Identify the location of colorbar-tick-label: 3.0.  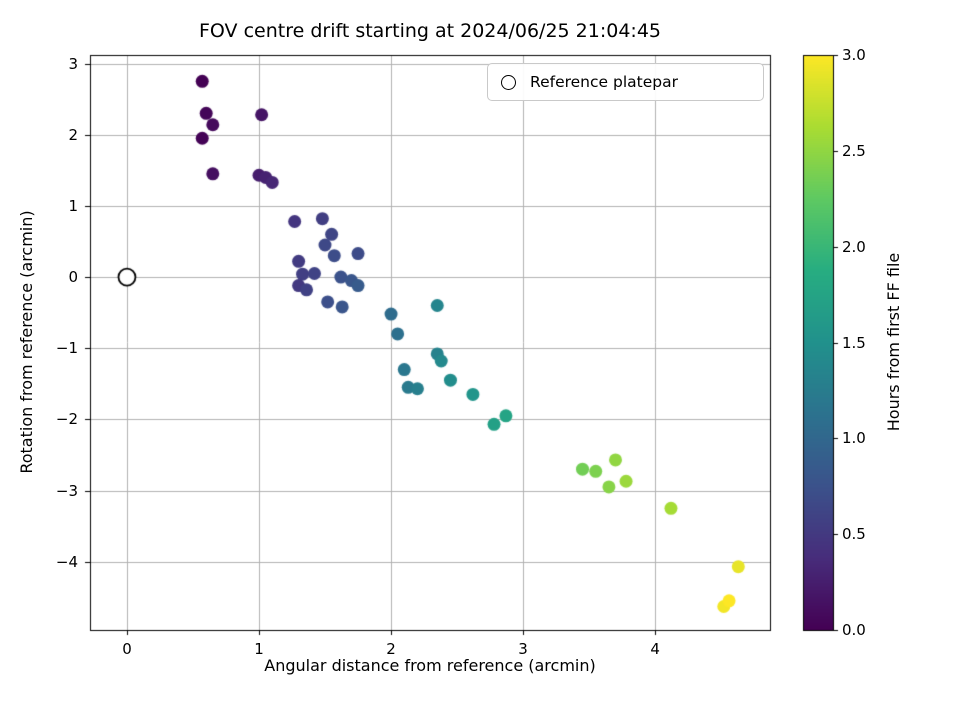
(854, 55).